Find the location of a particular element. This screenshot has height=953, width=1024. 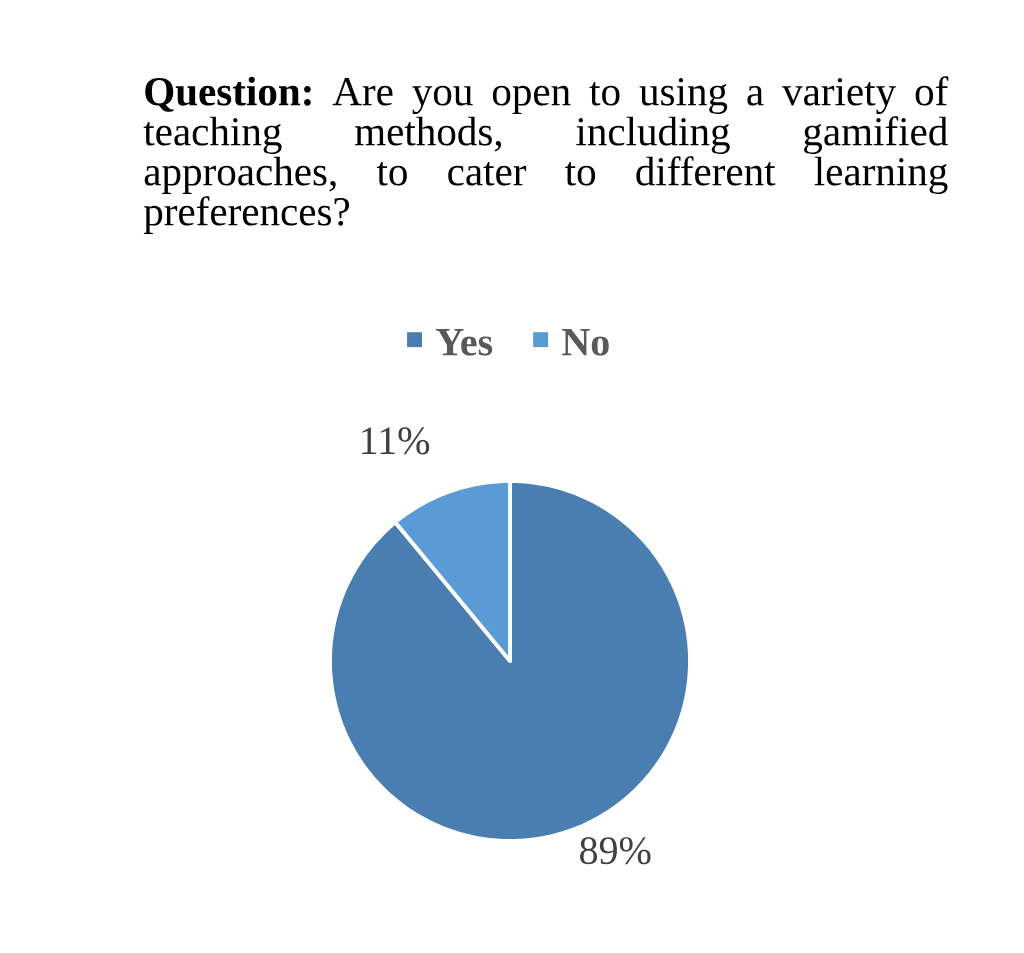

legend-label: Yes is located at coordinates (464, 342).